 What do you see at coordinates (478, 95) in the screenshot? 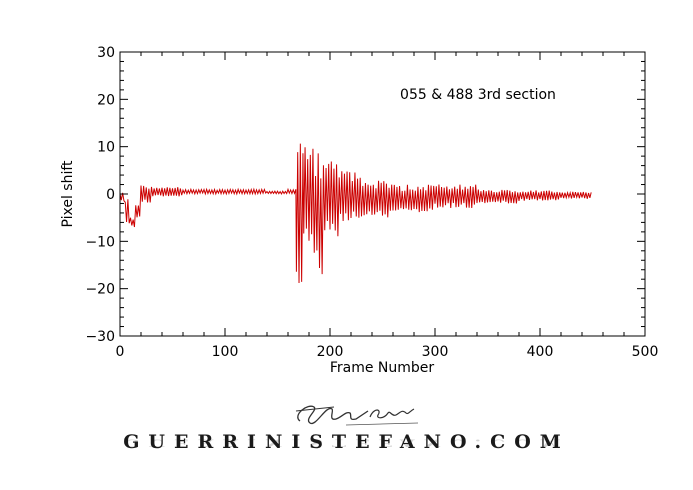
I see `chart-annotation: 055 & 488 3rd section` at bounding box center [478, 95].